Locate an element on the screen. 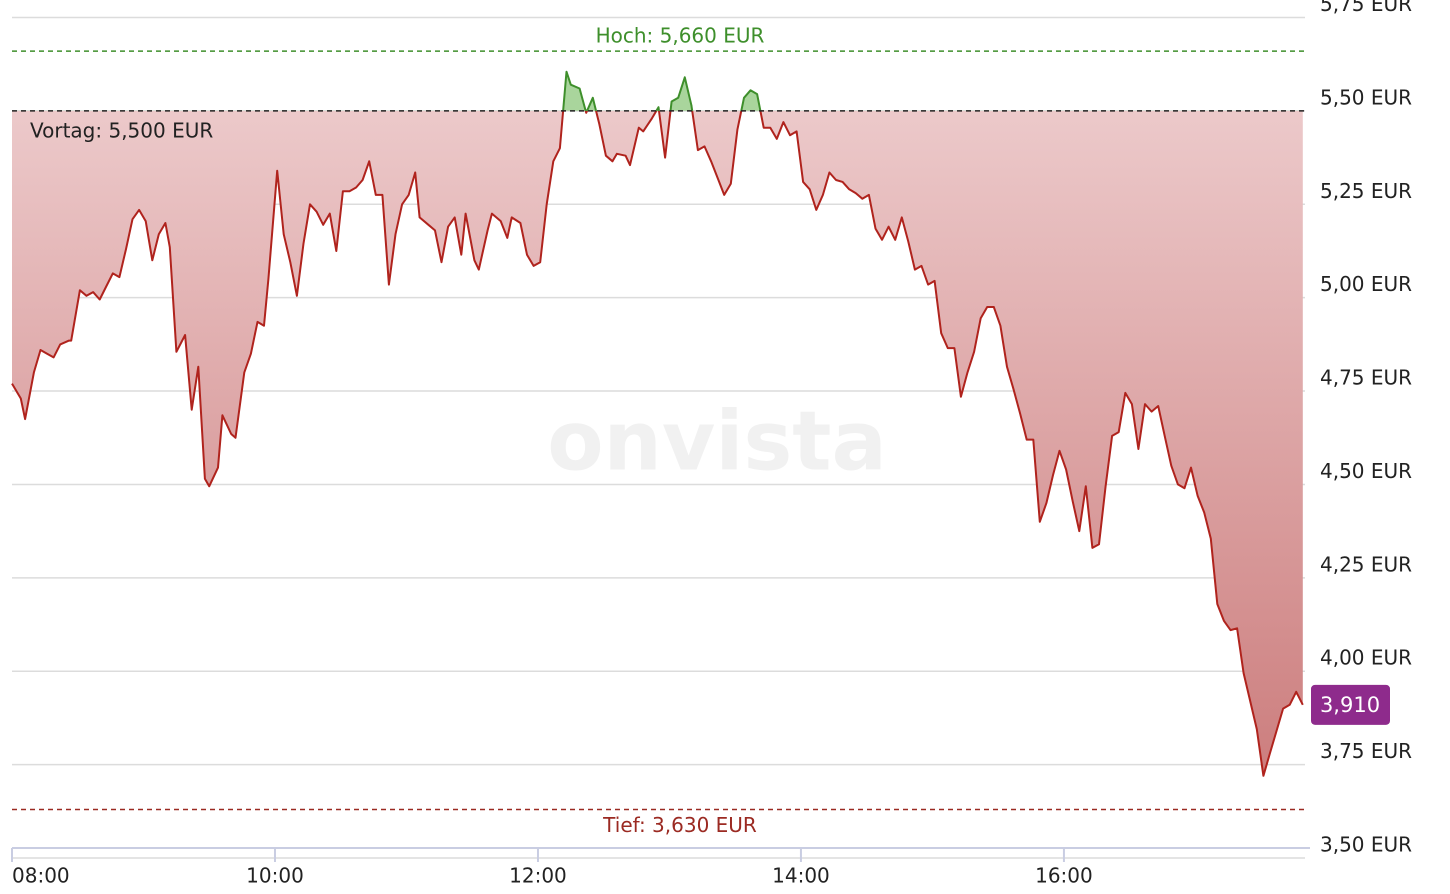 Image resolution: width=1450 pixels, height=894 pixels. x-tick-label: 10:00 is located at coordinates (275, 876).